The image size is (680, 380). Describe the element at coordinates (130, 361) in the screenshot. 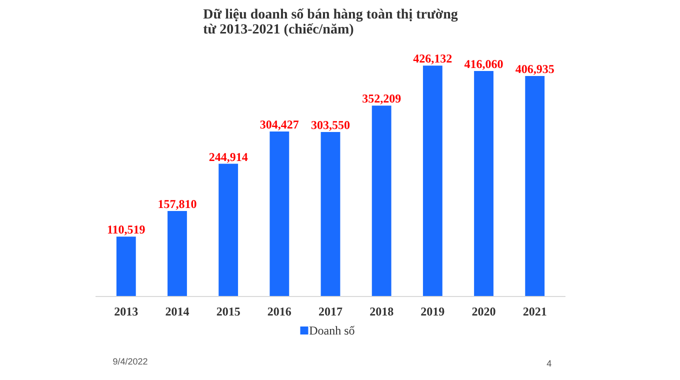

I see `text: 9/4/2022` at that location.